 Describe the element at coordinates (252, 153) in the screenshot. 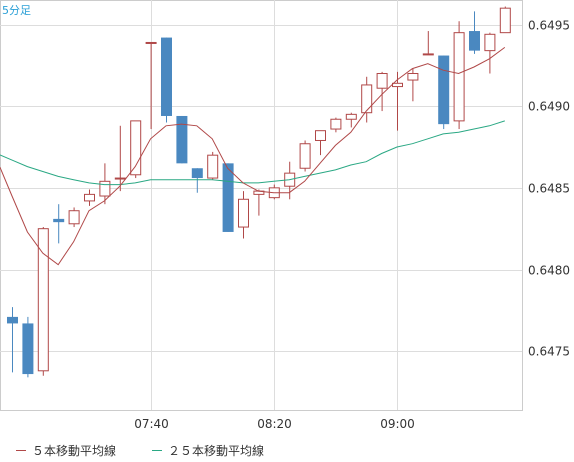

I see `ma25-line` at that location.